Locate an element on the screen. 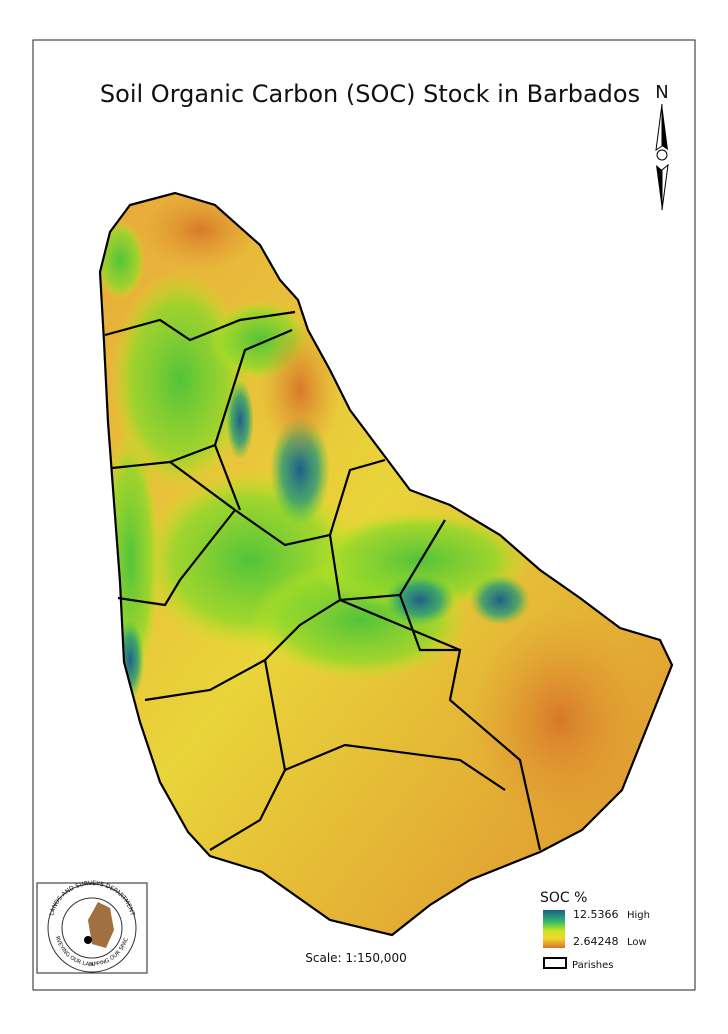 The width and height of the screenshot is (728, 1034). scale-text: Scale: 1:150,000 is located at coordinates (355, 958).